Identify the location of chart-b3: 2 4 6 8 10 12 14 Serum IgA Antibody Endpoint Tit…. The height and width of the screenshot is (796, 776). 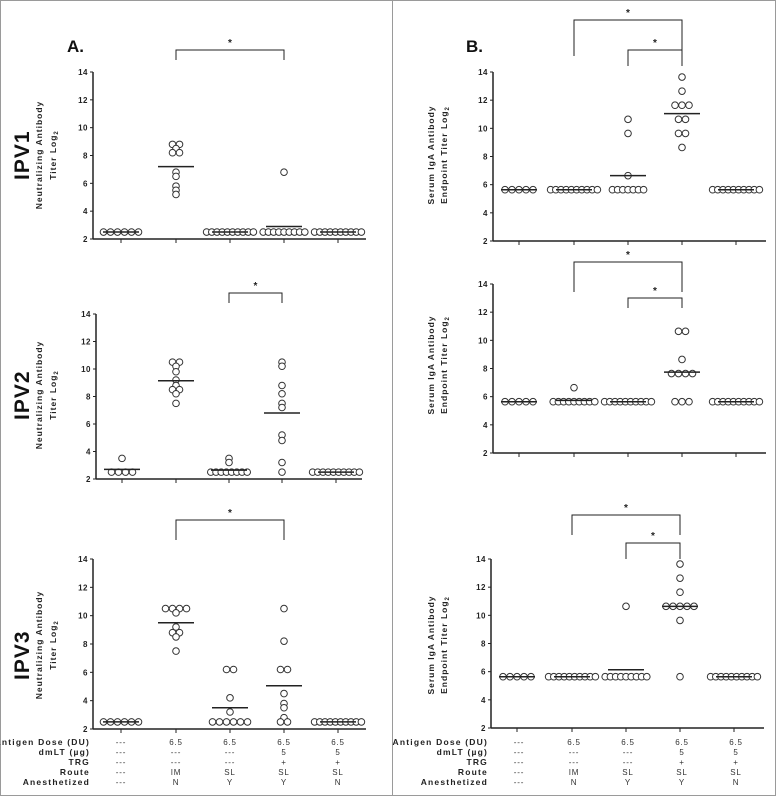
(595, 618).